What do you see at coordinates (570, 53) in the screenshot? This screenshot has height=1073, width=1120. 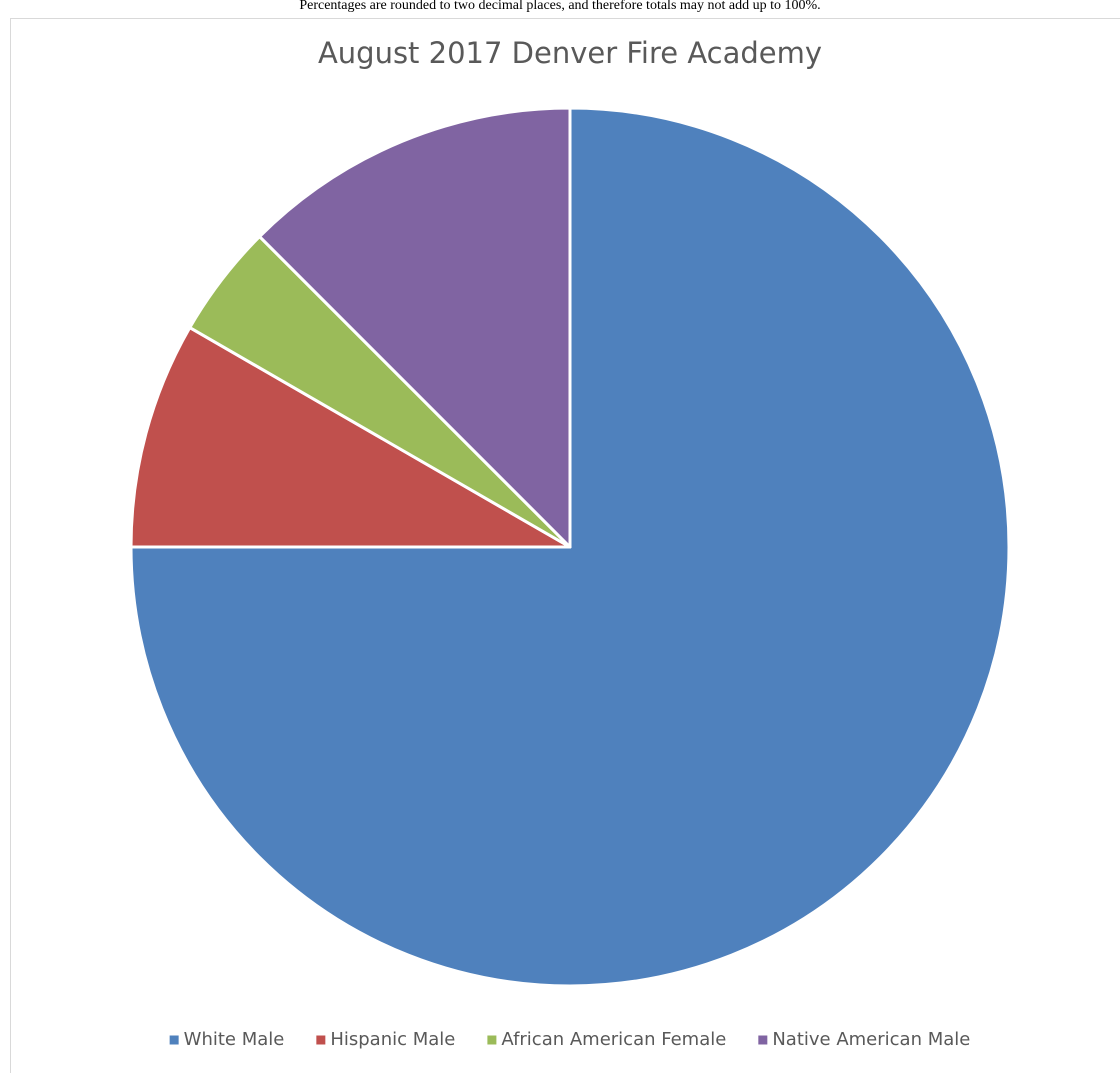 I see `chart-title: August 2017 Denver Fire Academy` at bounding box center [570, 53].